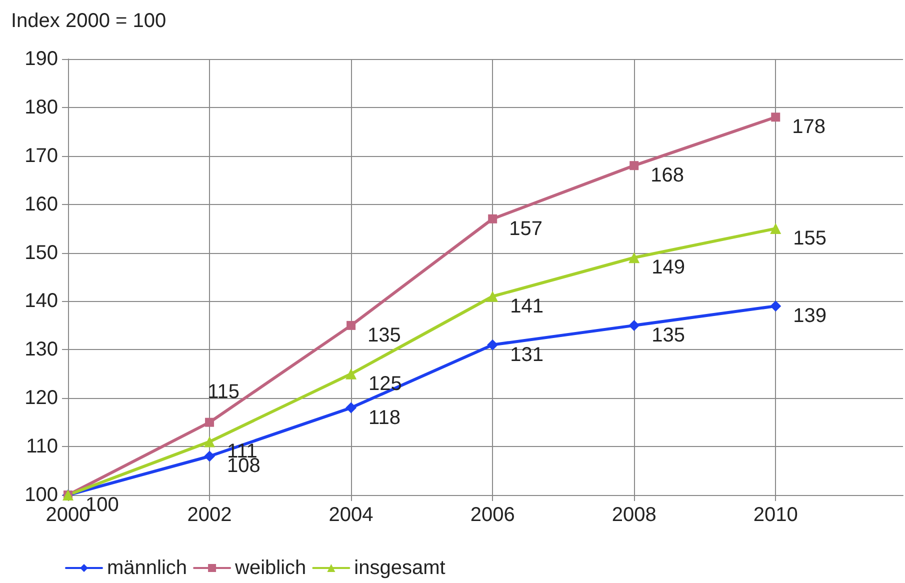  What do you see at coordinates (41, 495) in the screenshot?
I see `y-tick-label: 100` at bounding box center [41, 495].